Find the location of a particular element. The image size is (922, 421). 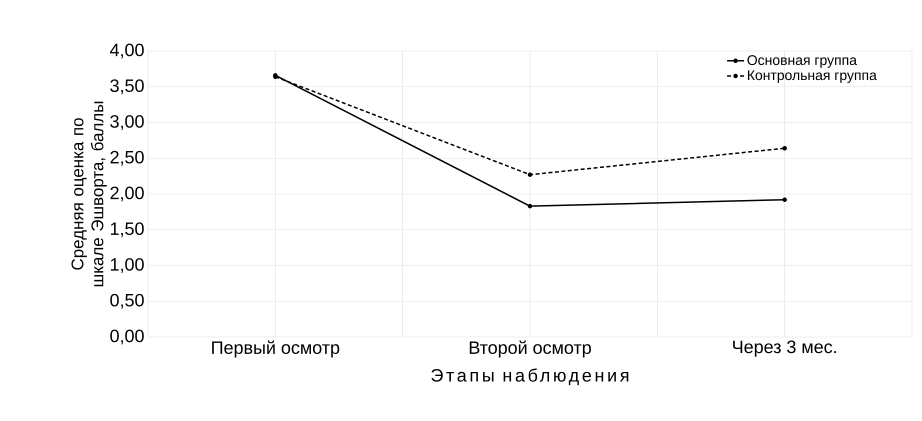

y-tick-label: 1,50 is located at coordinates (127, 230).